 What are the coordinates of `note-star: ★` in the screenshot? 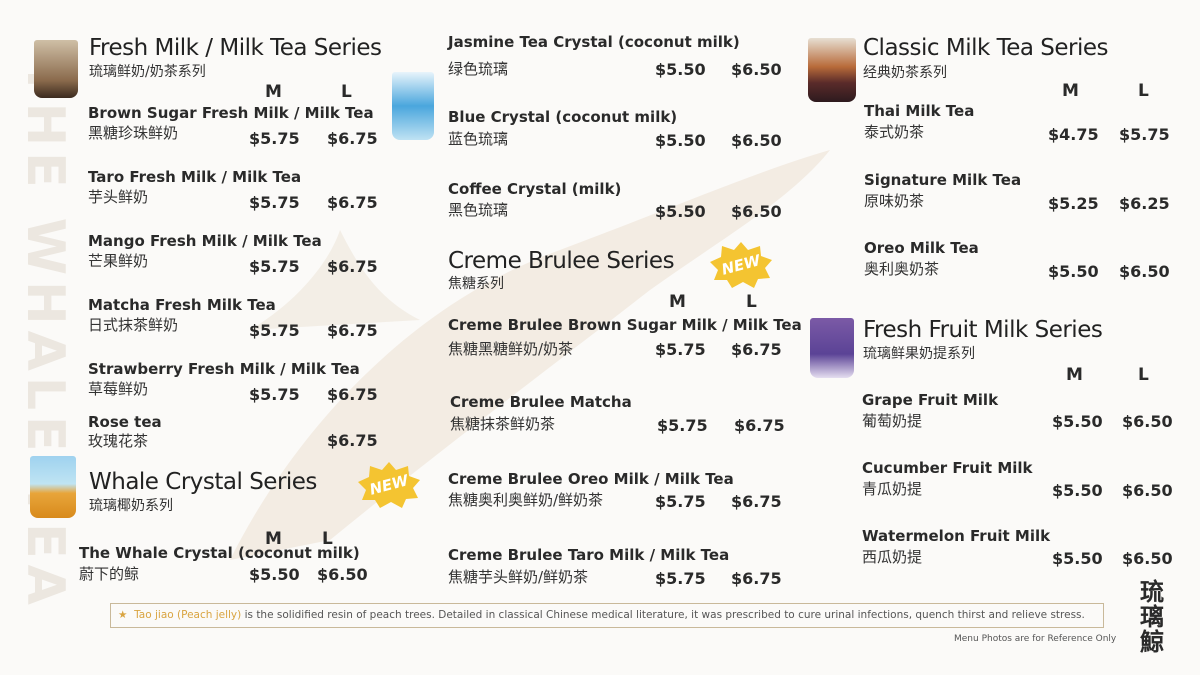 It's located at (123, 615).